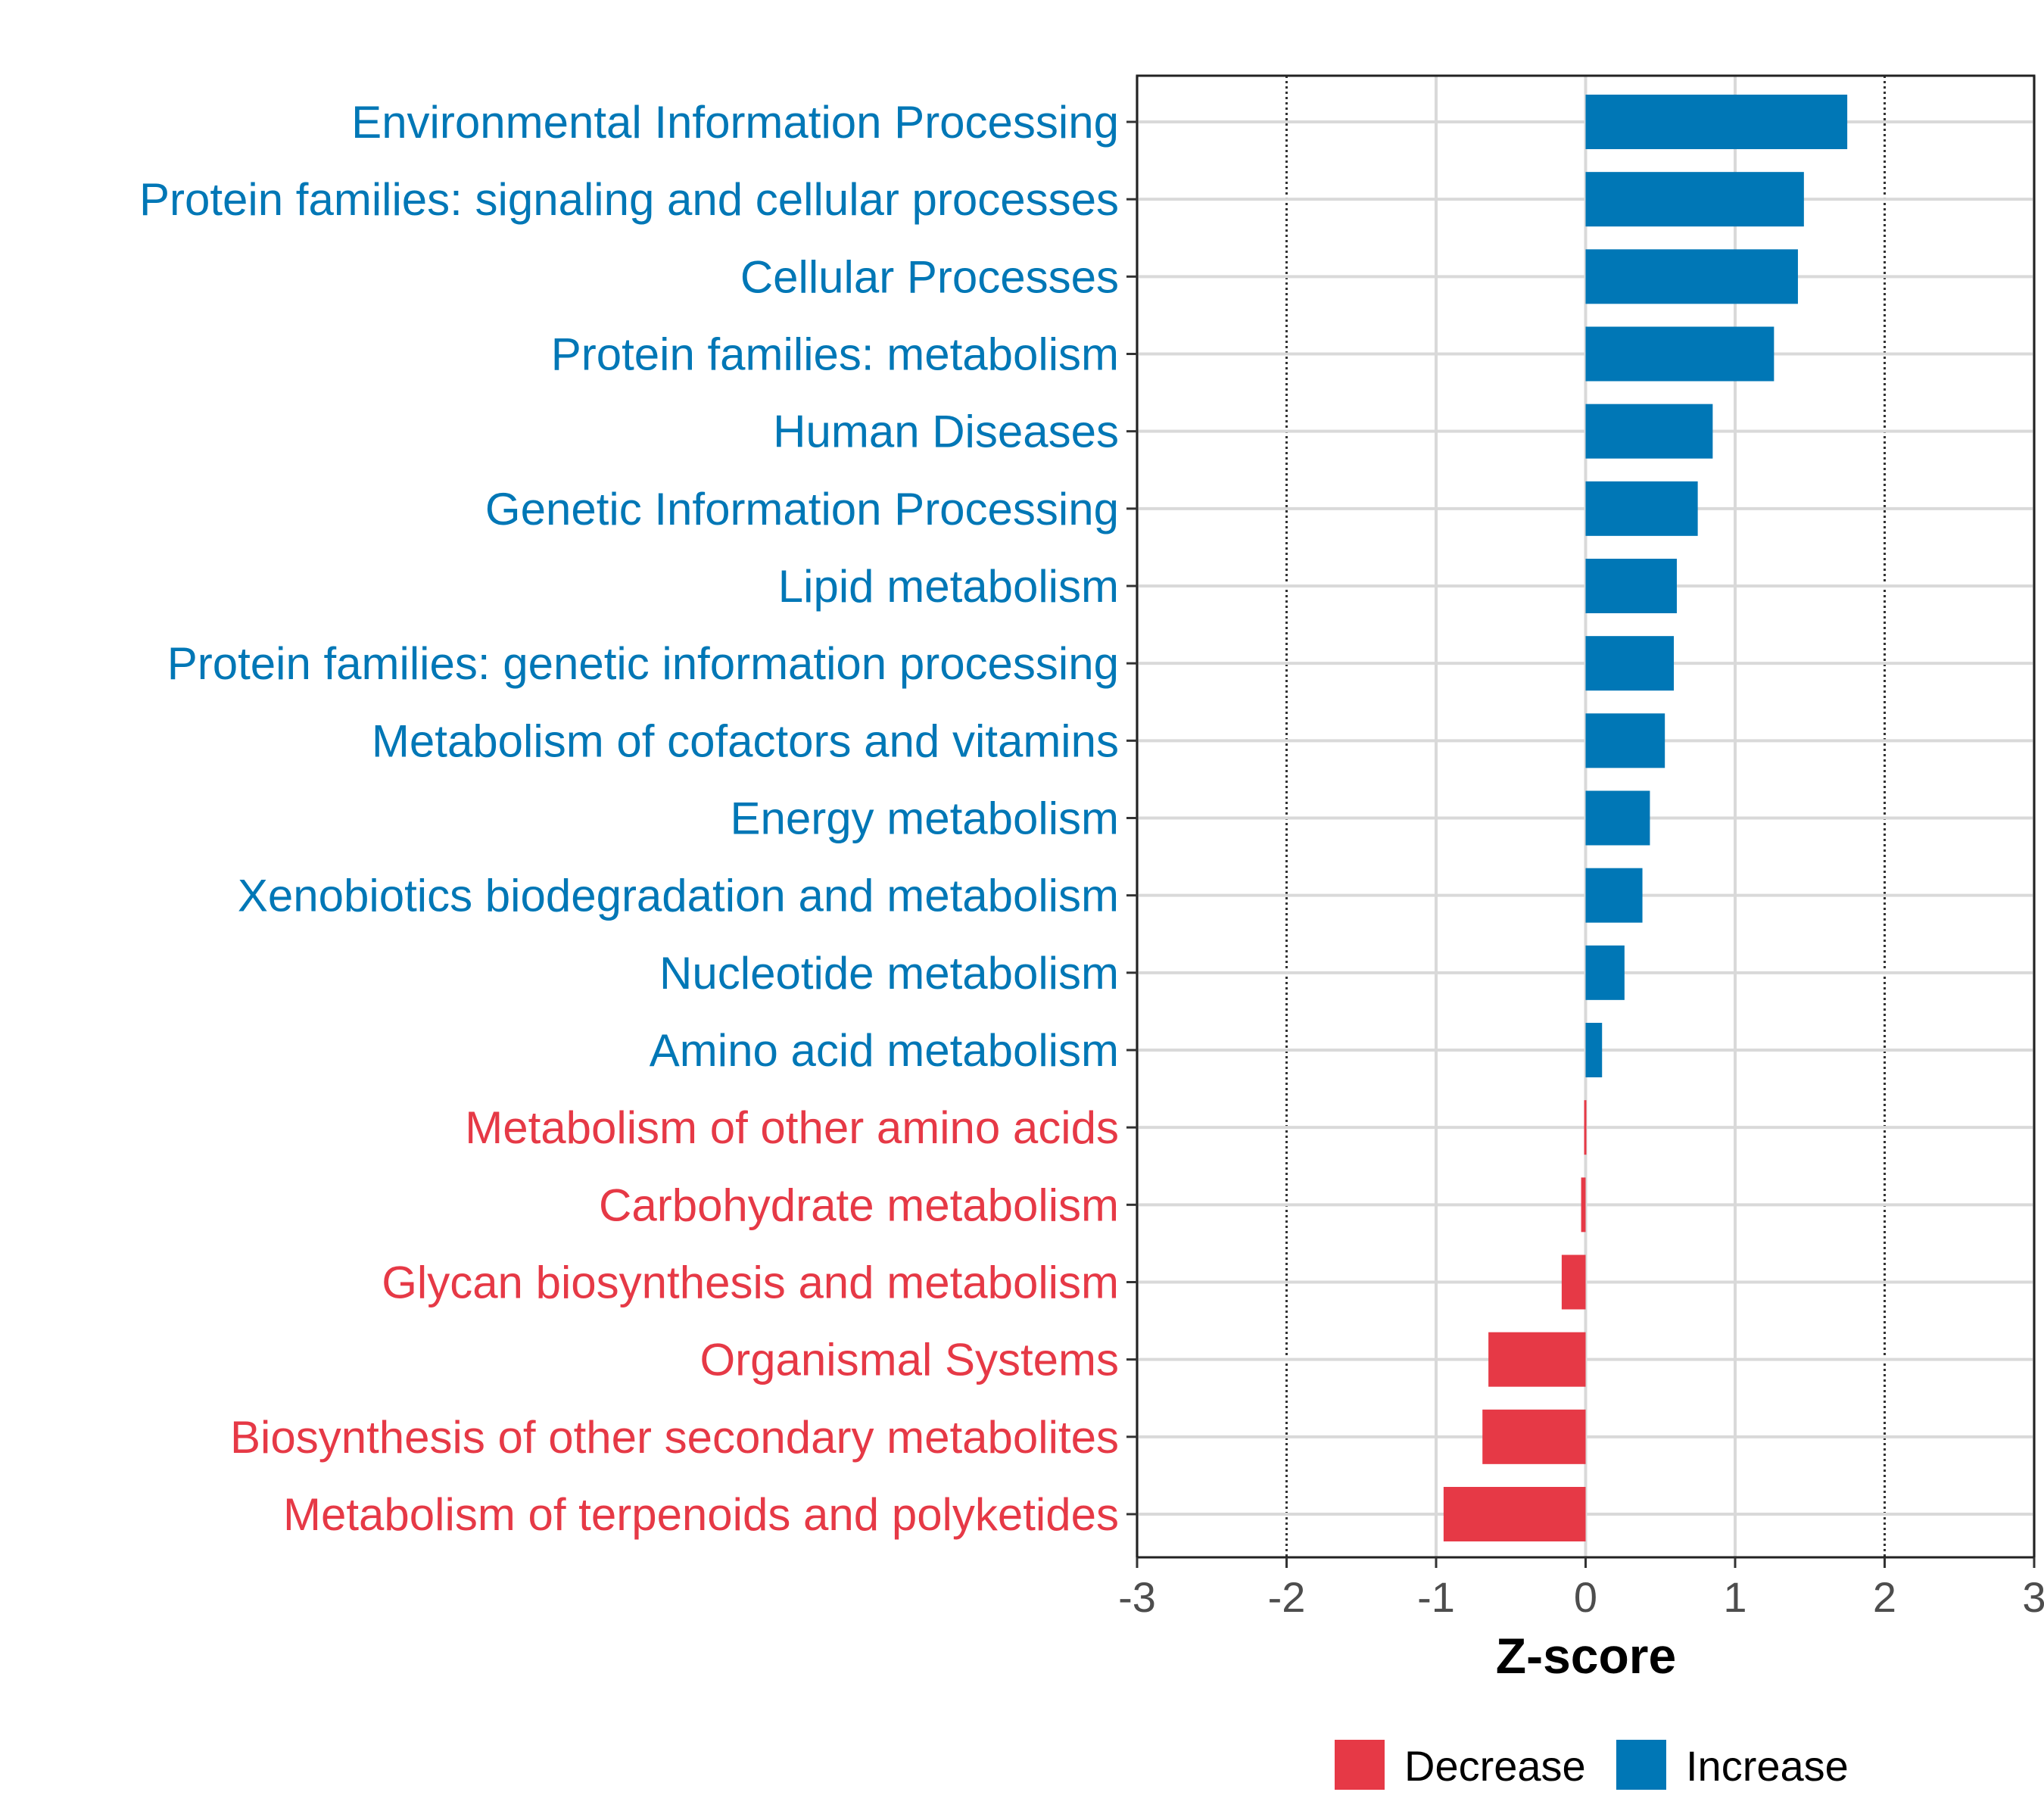 The height and width of the screenshot is (1817, 2044). Describe the element at coordinates (2033, 1597) in the screenshot. I see `x-tick-label: 3` at that location.